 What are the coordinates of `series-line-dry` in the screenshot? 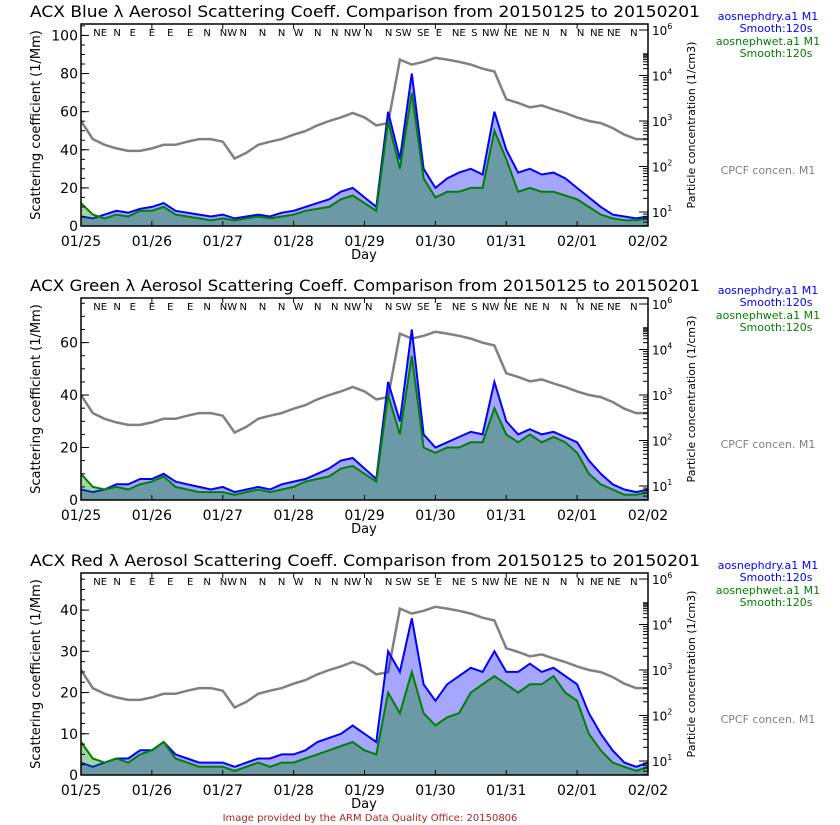 It's located at (364, 693).